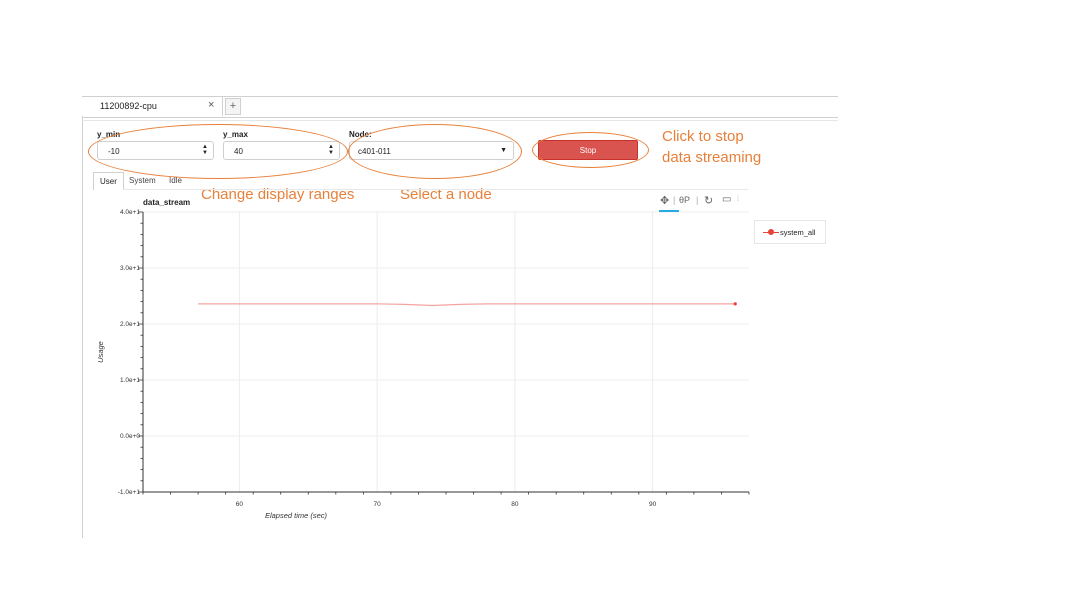 This screenshot has width=1080, height=608. I want to click on y-tick-label: 3.0e+1, so click(130, 268).